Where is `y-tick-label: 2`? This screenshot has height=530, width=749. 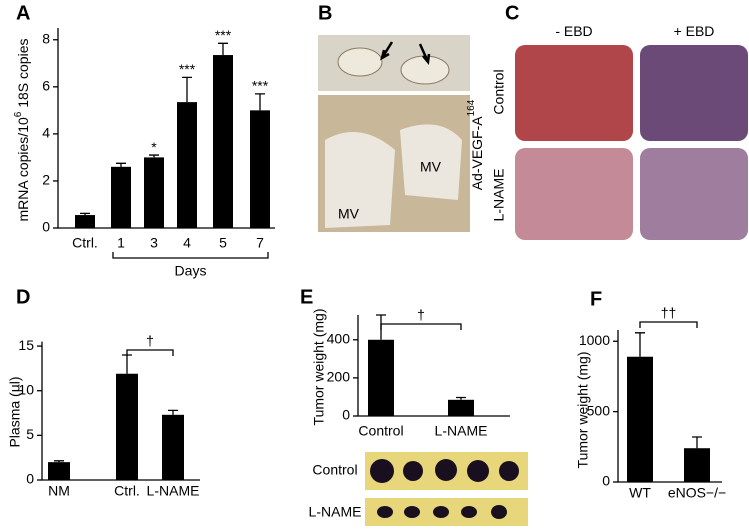 y-tick-label: 2 is located at coordinates (46, 180).